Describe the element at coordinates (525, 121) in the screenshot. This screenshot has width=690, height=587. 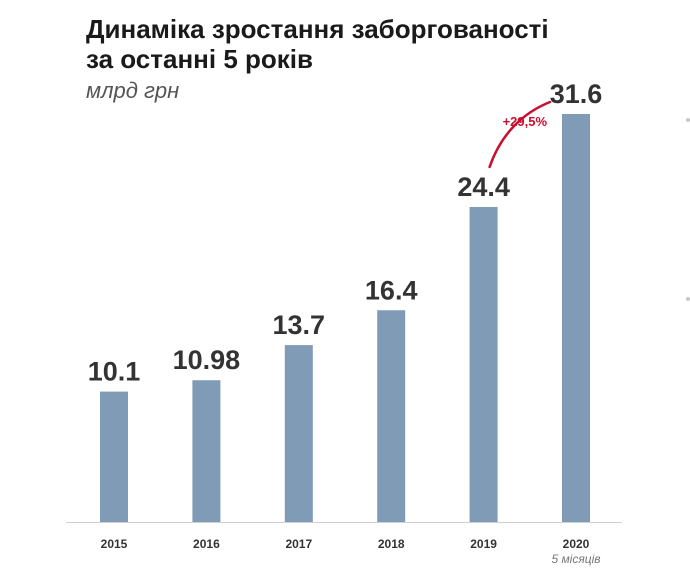
I see `growth-annotation: +29,5%` at that location.